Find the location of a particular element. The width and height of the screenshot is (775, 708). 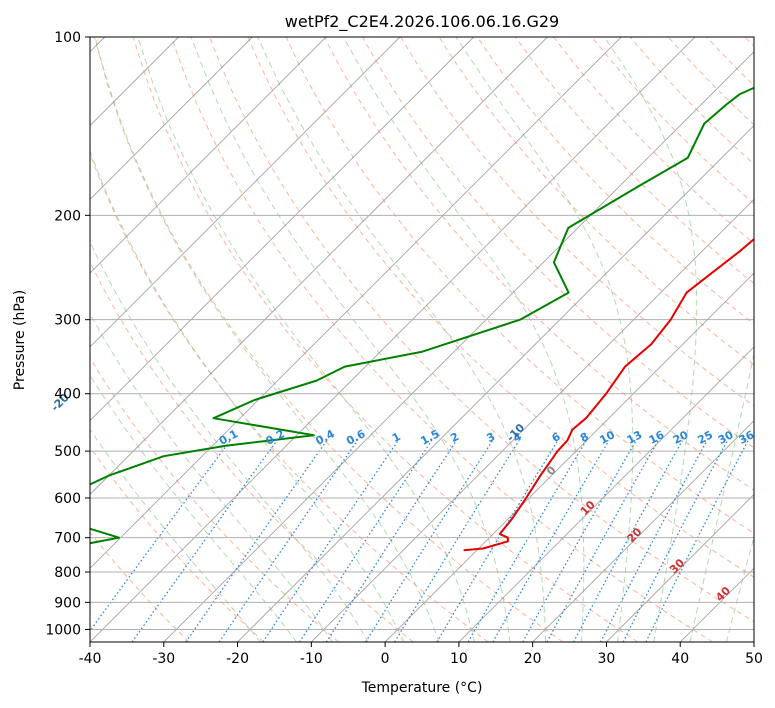

x-tick-label: 30 is located at coordinates (607, 659).